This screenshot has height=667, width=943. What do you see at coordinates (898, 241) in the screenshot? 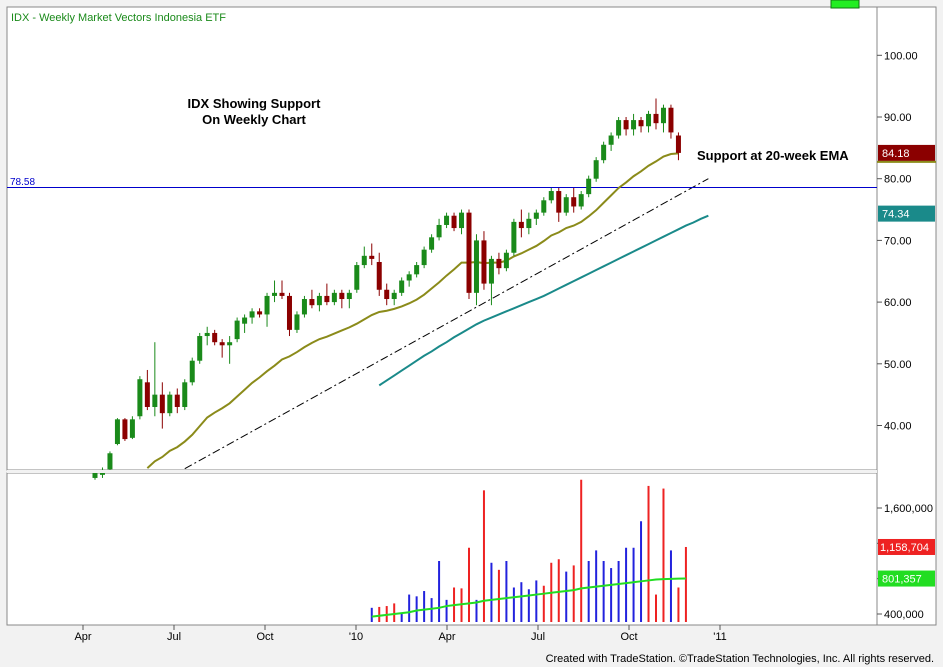
I see `y-tick-label: 70.00` at bounding box center [898, 241].